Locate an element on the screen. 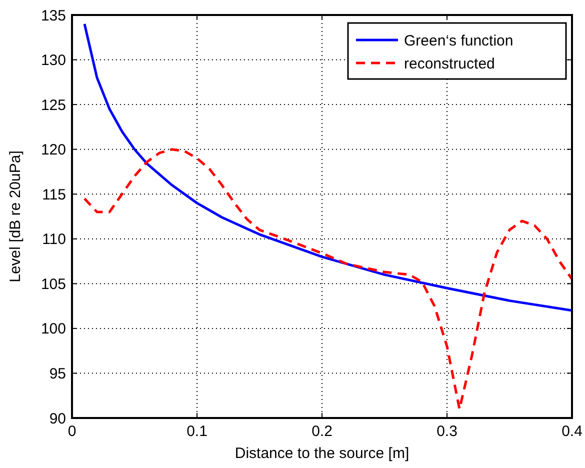 This screenshot has width=585, height=468. x-tick-label: 0.3 is located at coordinates (447, 431).